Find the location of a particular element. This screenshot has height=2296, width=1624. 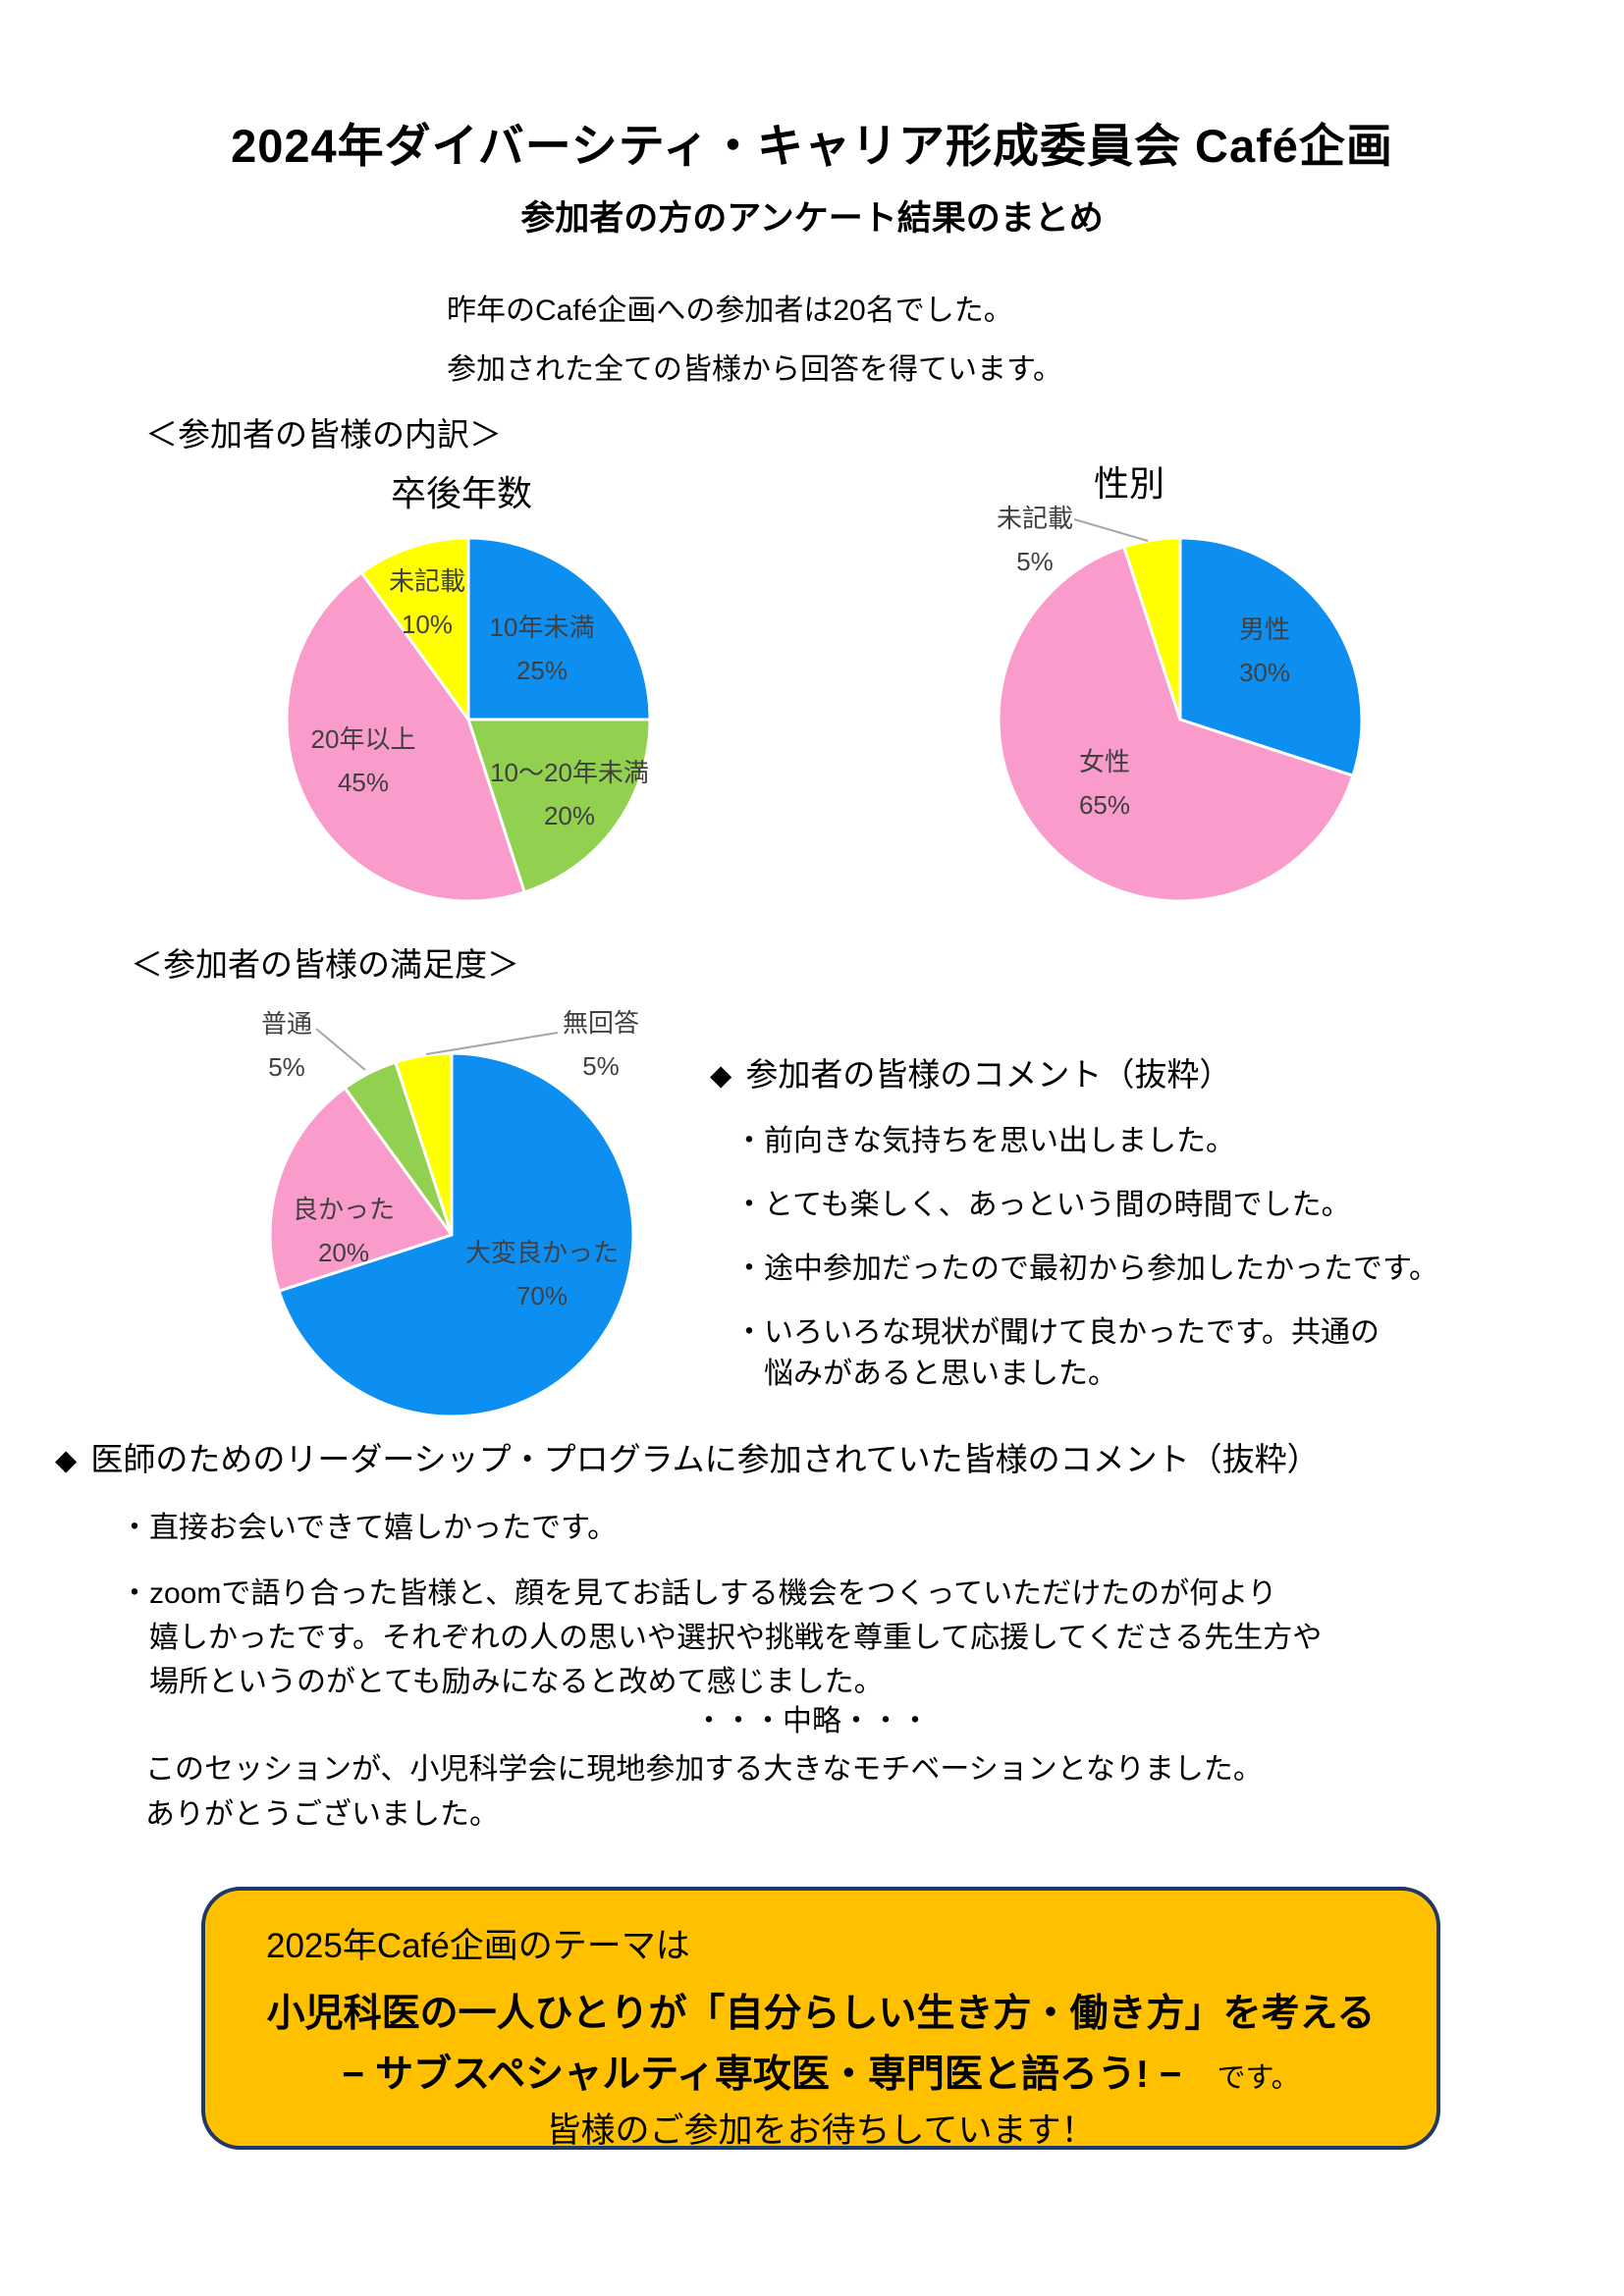

intro-line-2: 参加された全ての皆様から回答を得ています。 is located at coordinates (754, 369).